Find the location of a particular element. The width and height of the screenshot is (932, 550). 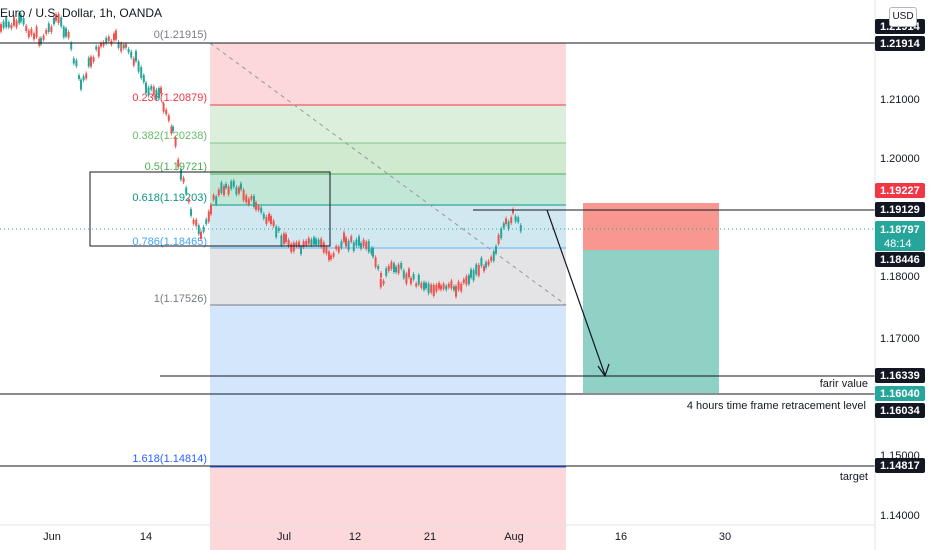

consolidation-box is located at coordinates (210, 209).